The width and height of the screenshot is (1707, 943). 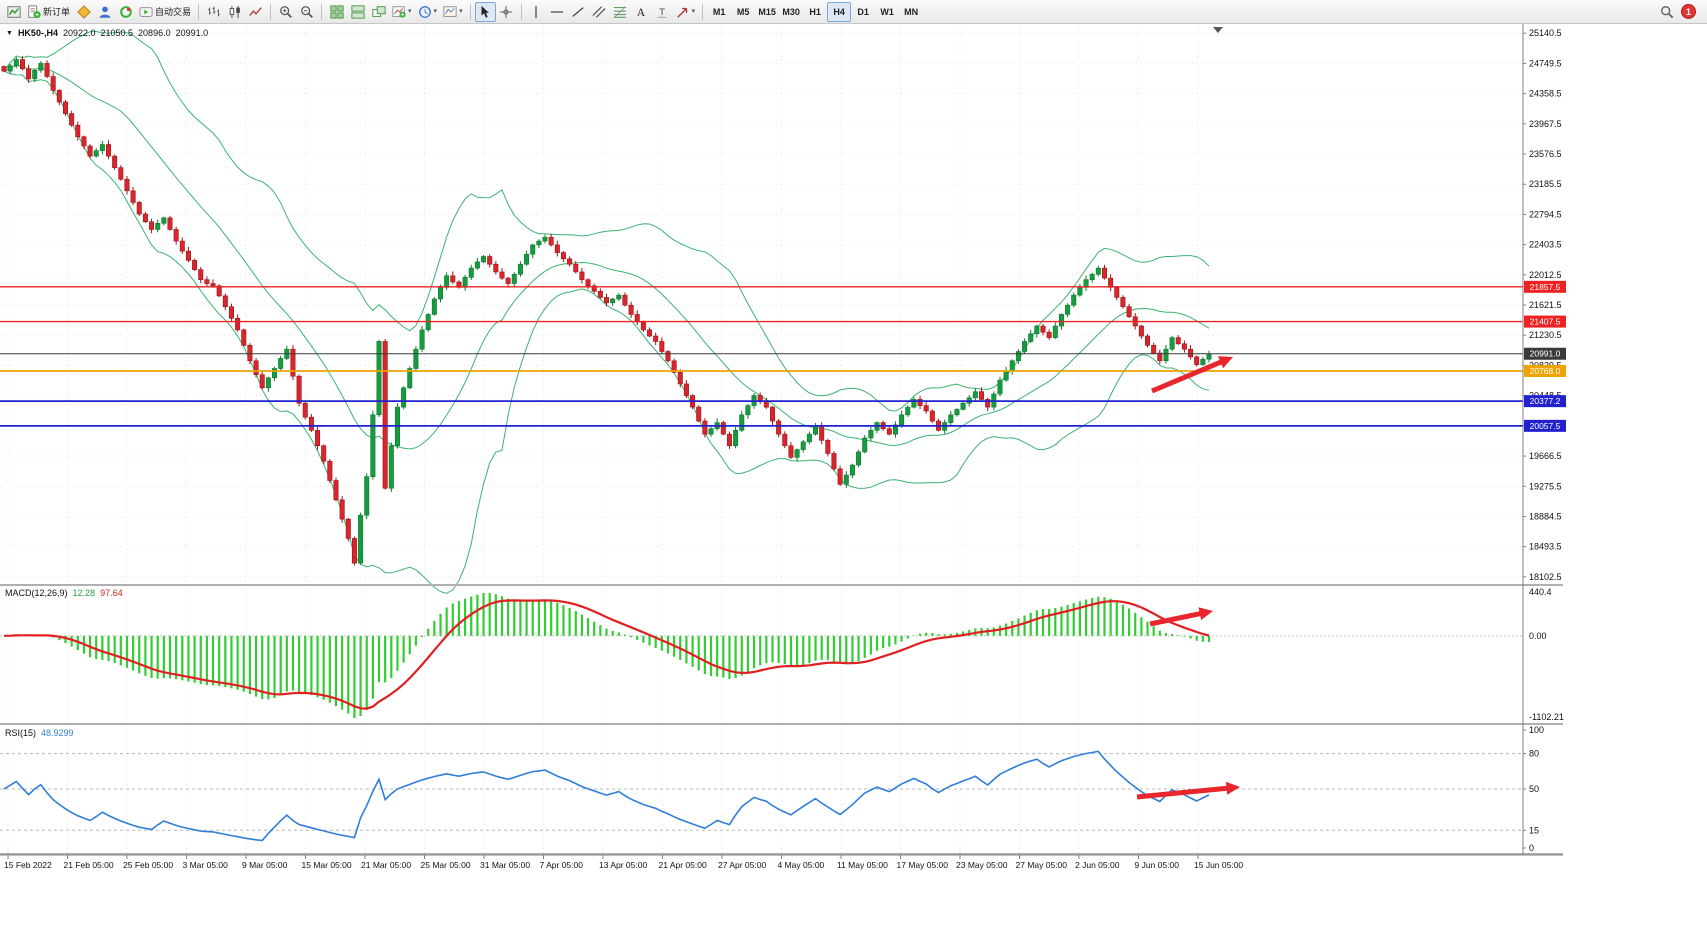 I want to click on tf-h1-button-label: H1, so click(x=815, y=11).